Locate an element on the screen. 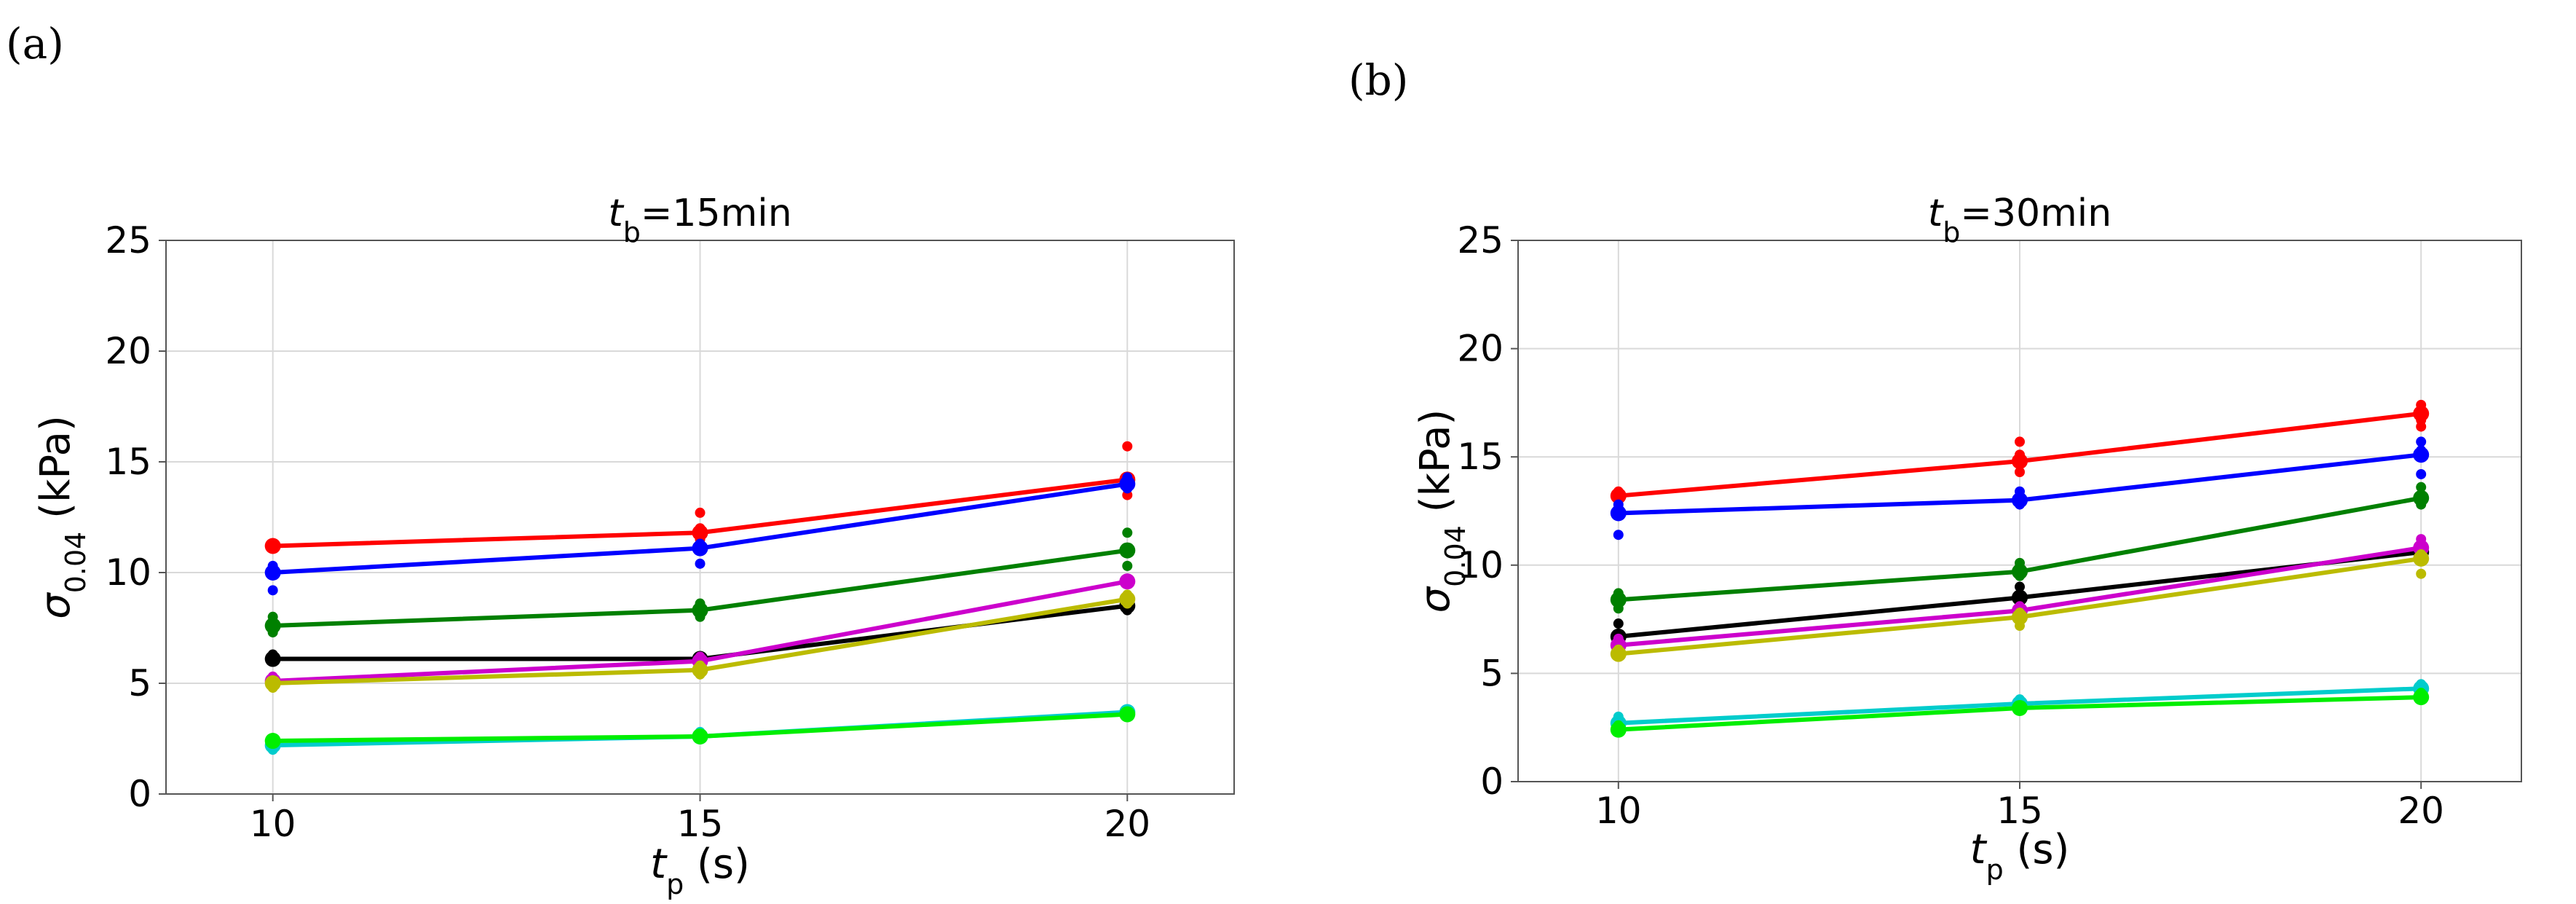 This screenshot has width=2576, height=904. chart-title: tb=15min is located at coordinates (700, 220).